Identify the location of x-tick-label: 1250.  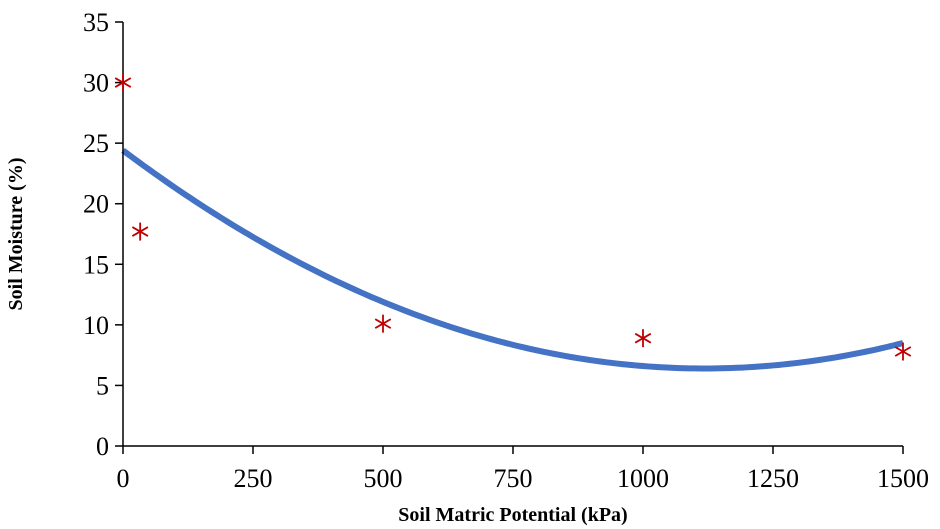
(773, 478).